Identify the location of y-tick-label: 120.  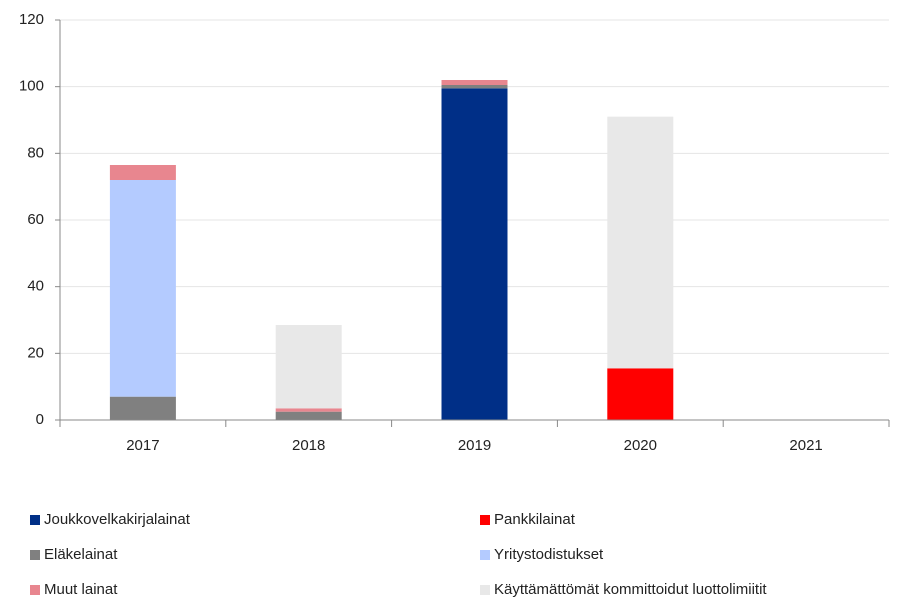
(31, 19).